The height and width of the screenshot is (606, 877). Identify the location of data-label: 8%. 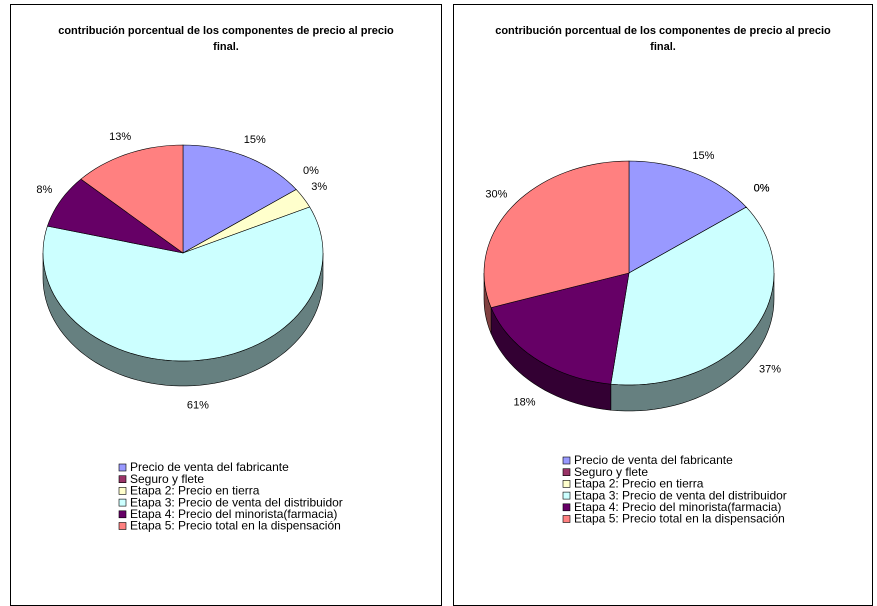
(44, 190).